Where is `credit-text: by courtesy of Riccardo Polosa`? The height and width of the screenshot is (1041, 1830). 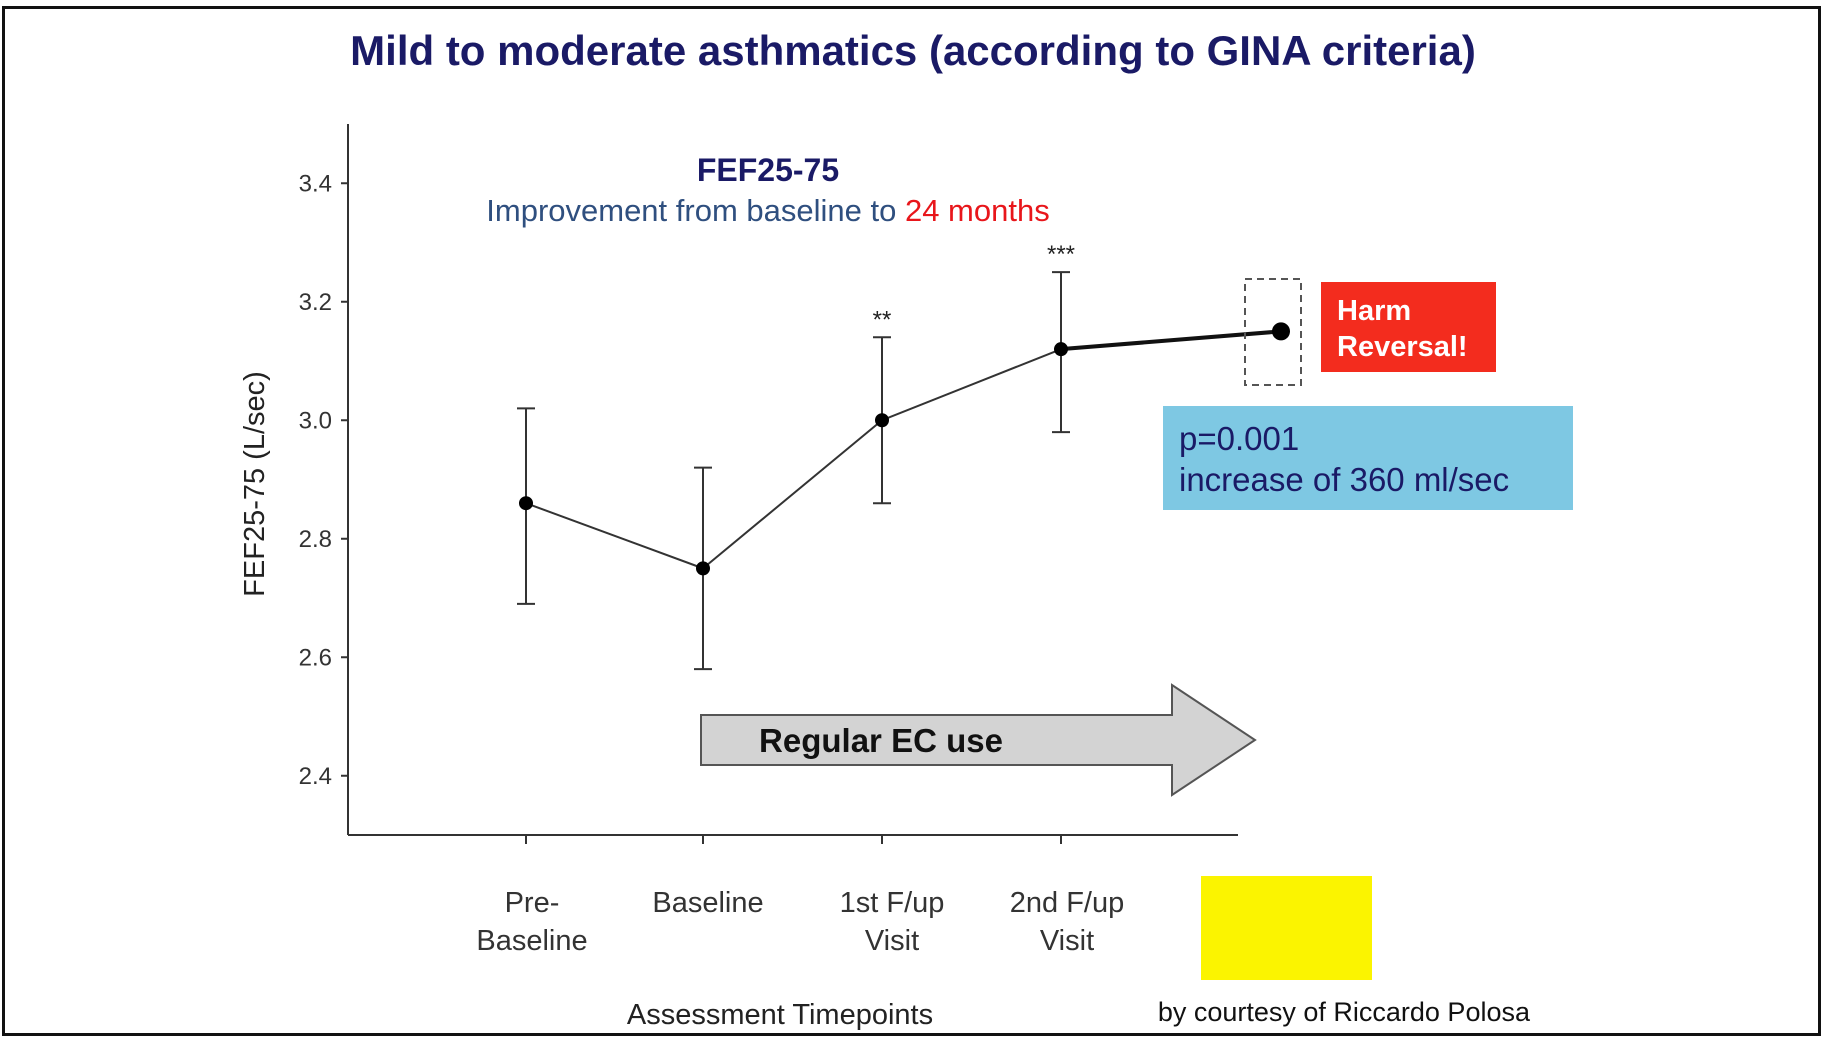
credit-text: by courtesy of Riccardo Polosa is located at coordinates (1344, 1012).